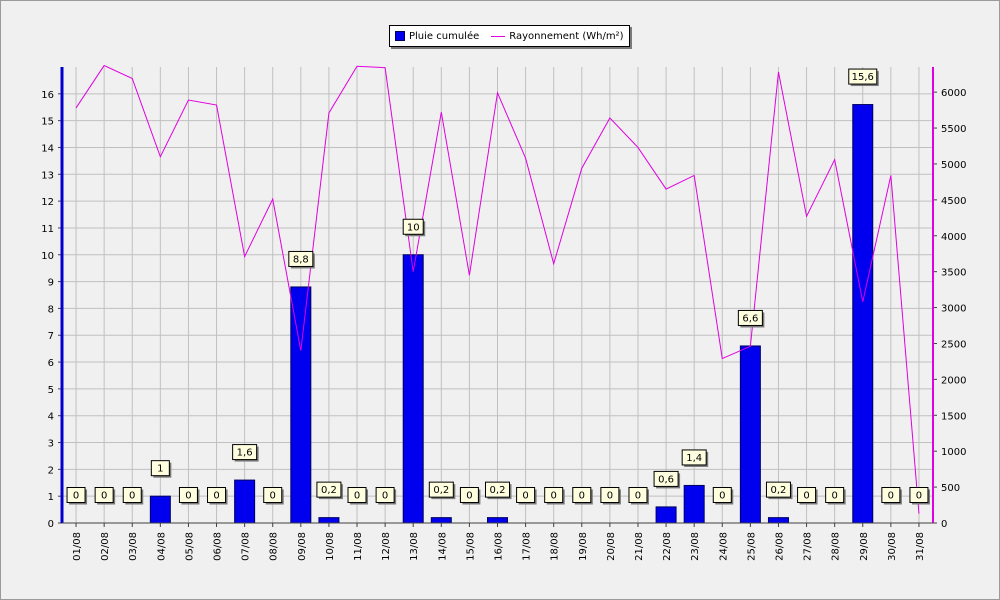 The height and width of the screenshot is (600, 1000). Describe the element at coordinates (51, 309) in the screenshot. I see `left-tick-label: 8` at that location.